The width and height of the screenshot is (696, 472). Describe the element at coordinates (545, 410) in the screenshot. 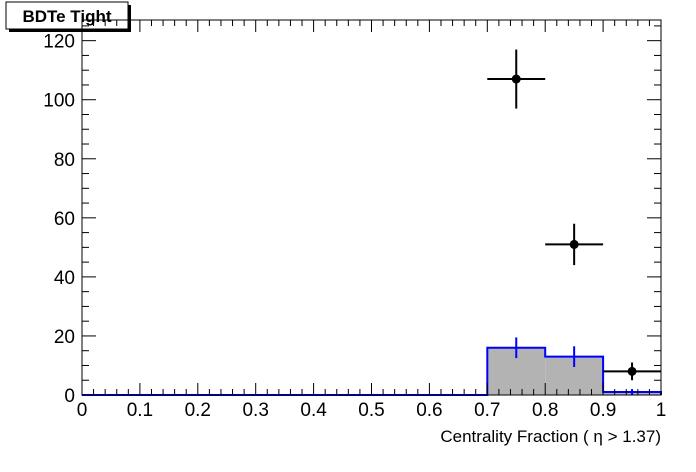

I see `x-tick-label: 0.8` at that location.